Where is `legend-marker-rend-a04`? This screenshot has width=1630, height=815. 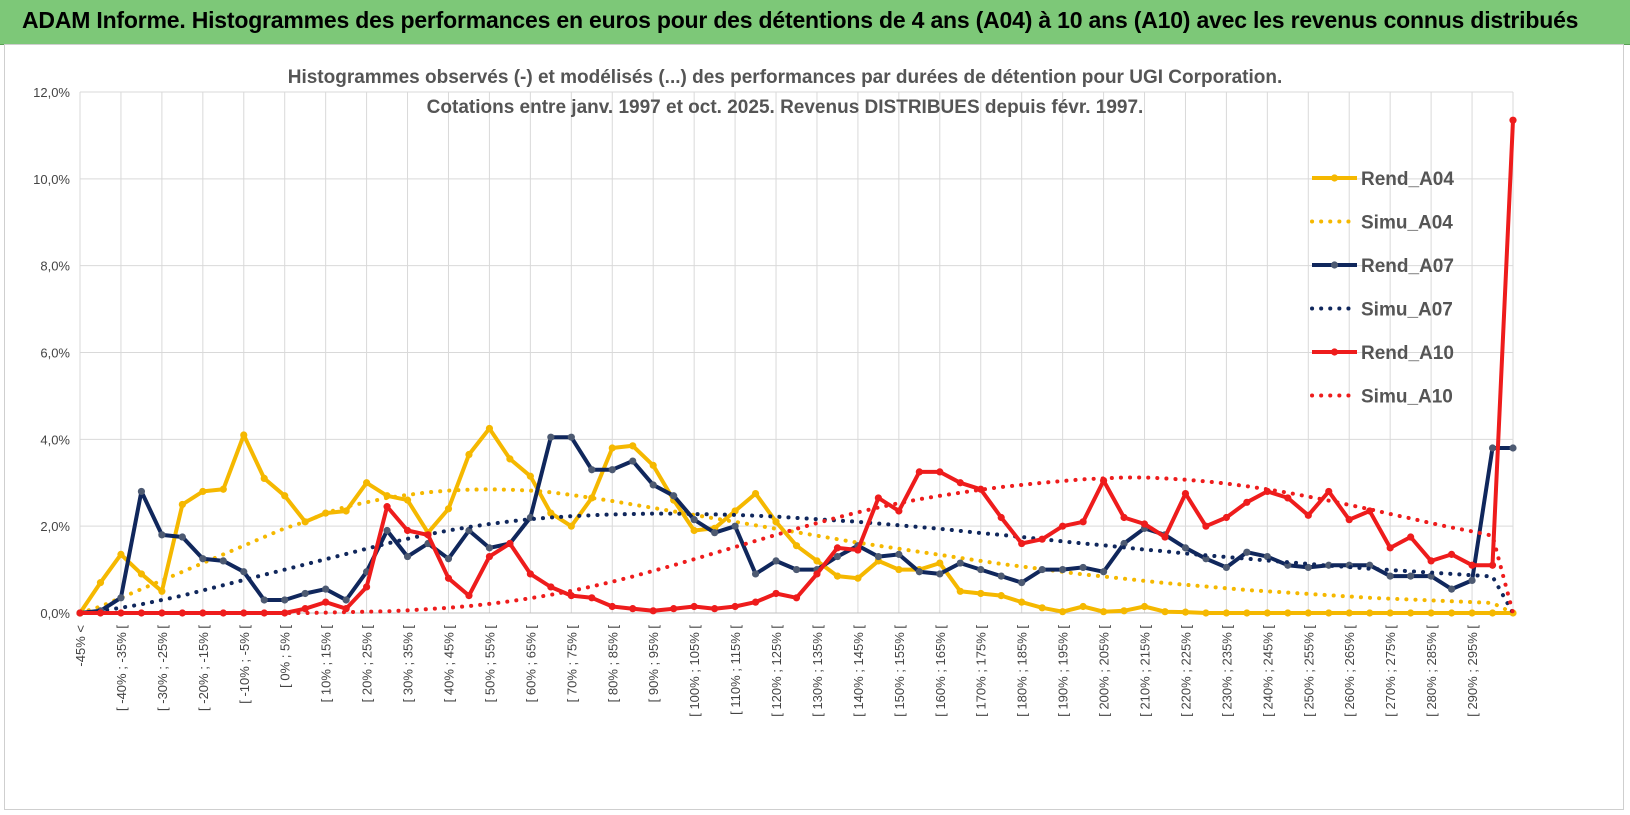
legend-marker-rend-a04 is located at coordinates (1334, 178).